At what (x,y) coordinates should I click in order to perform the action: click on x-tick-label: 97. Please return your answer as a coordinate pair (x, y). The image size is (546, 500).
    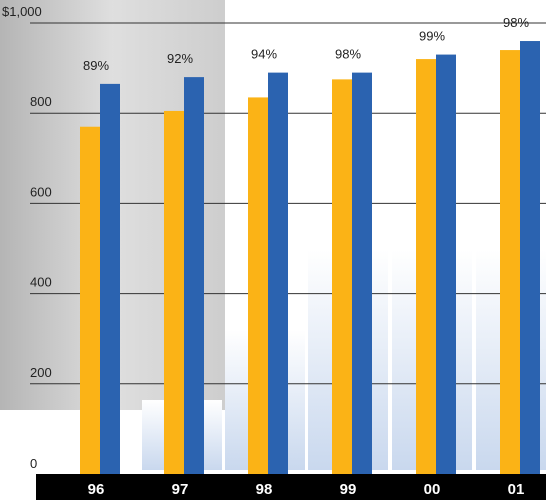
    Looking at the image, I should click on (180, 489).